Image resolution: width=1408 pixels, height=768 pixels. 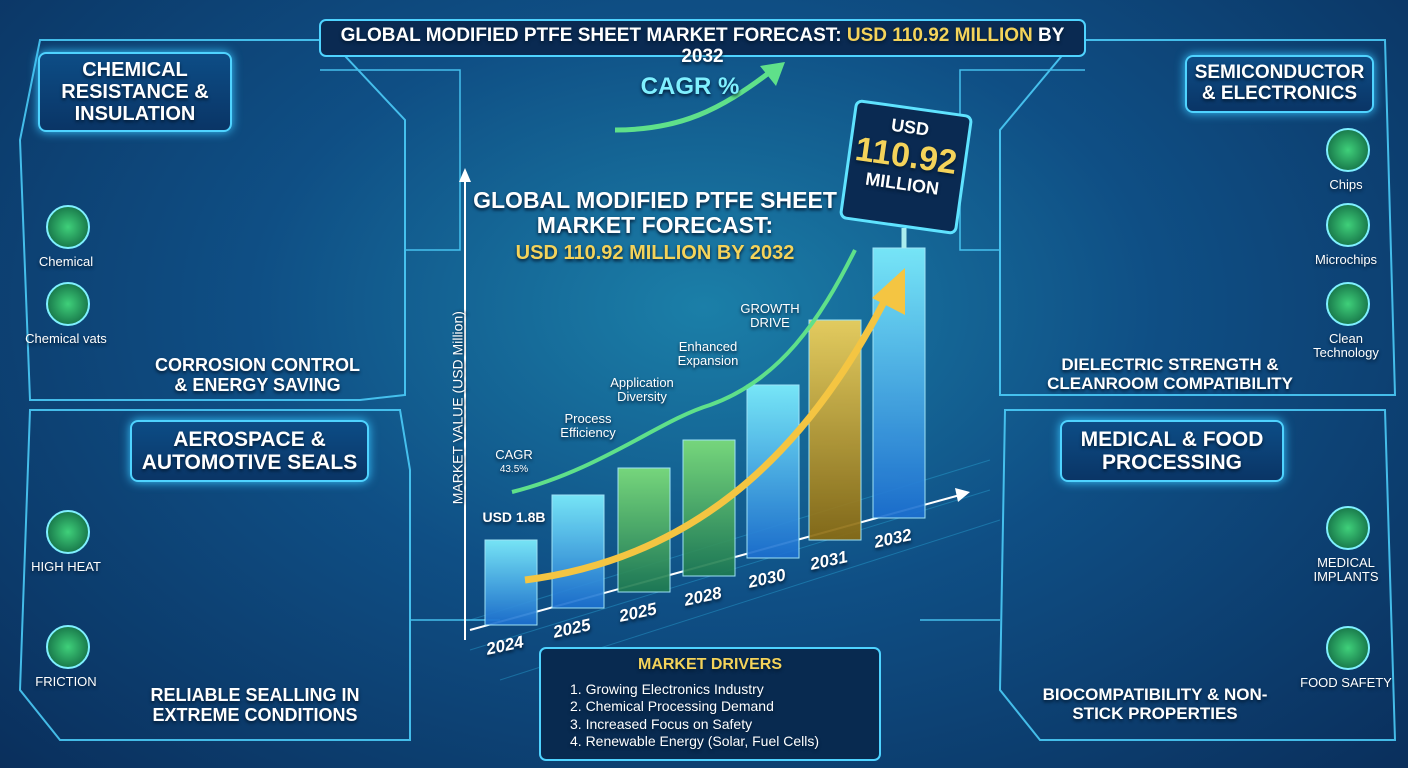 I want to click on panel-title: SEMICONDUCTOR & ELECTRONICS, so click(x=1279, y=84).